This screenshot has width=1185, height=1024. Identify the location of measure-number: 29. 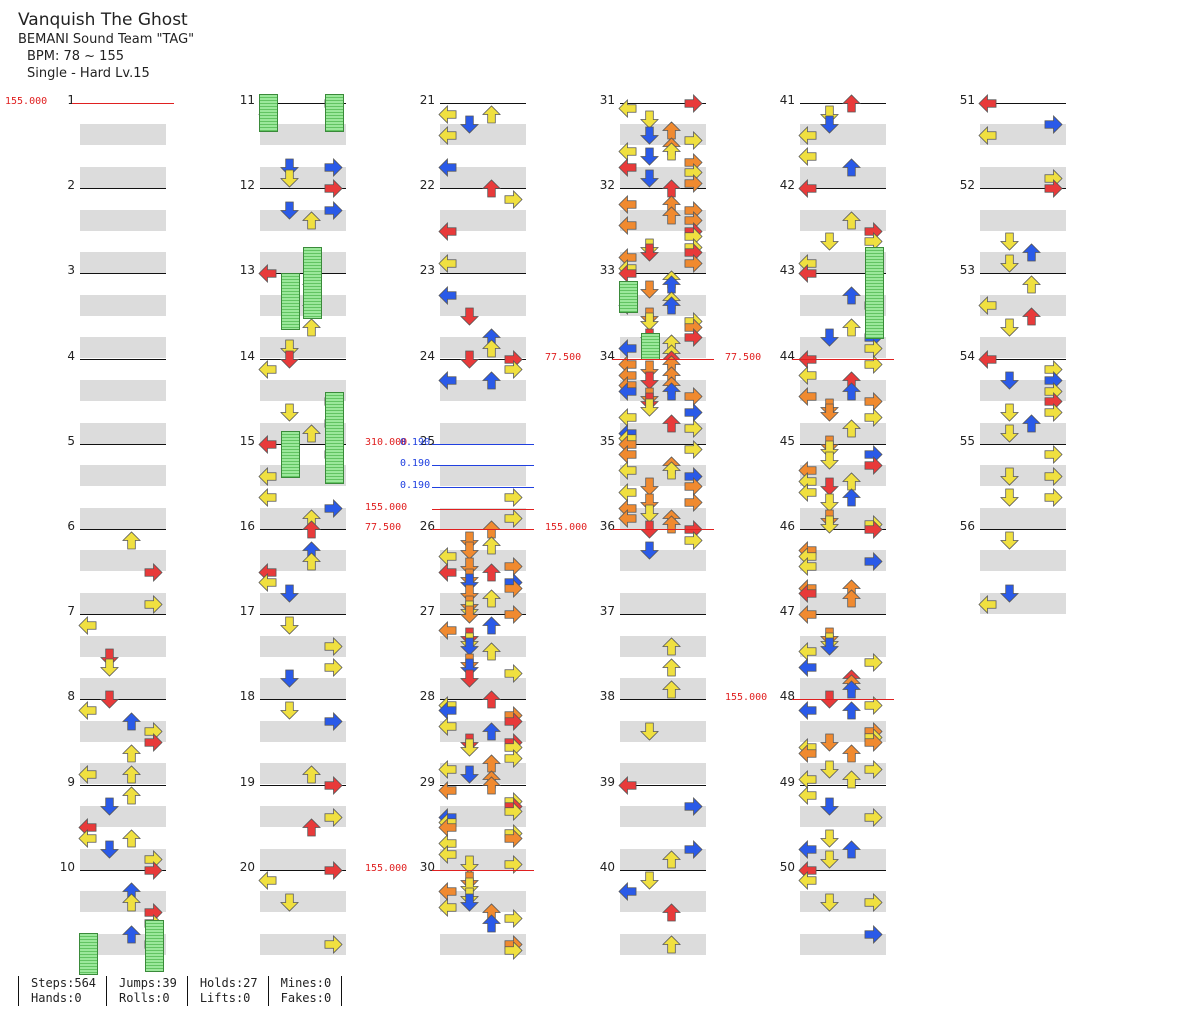
(427, 781).